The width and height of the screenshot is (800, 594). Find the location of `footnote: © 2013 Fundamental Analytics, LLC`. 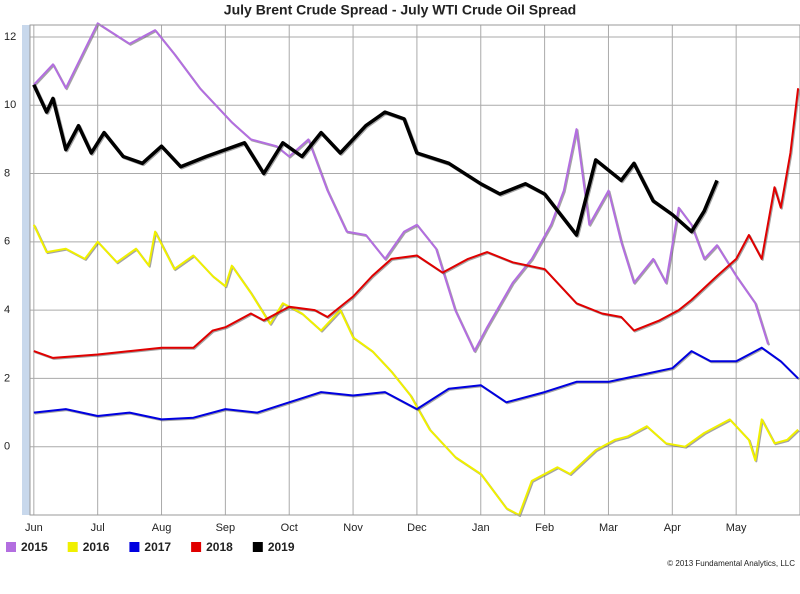

footnote: © 2013 Fundamental Analytics, LLC is located at coordinates (731, 563).